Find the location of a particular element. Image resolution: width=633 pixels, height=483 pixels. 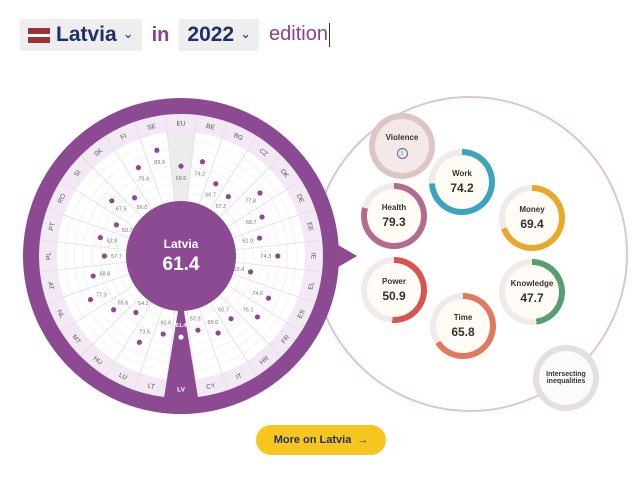

country-score-label: 57.2 is located at coordinates (221, 207).